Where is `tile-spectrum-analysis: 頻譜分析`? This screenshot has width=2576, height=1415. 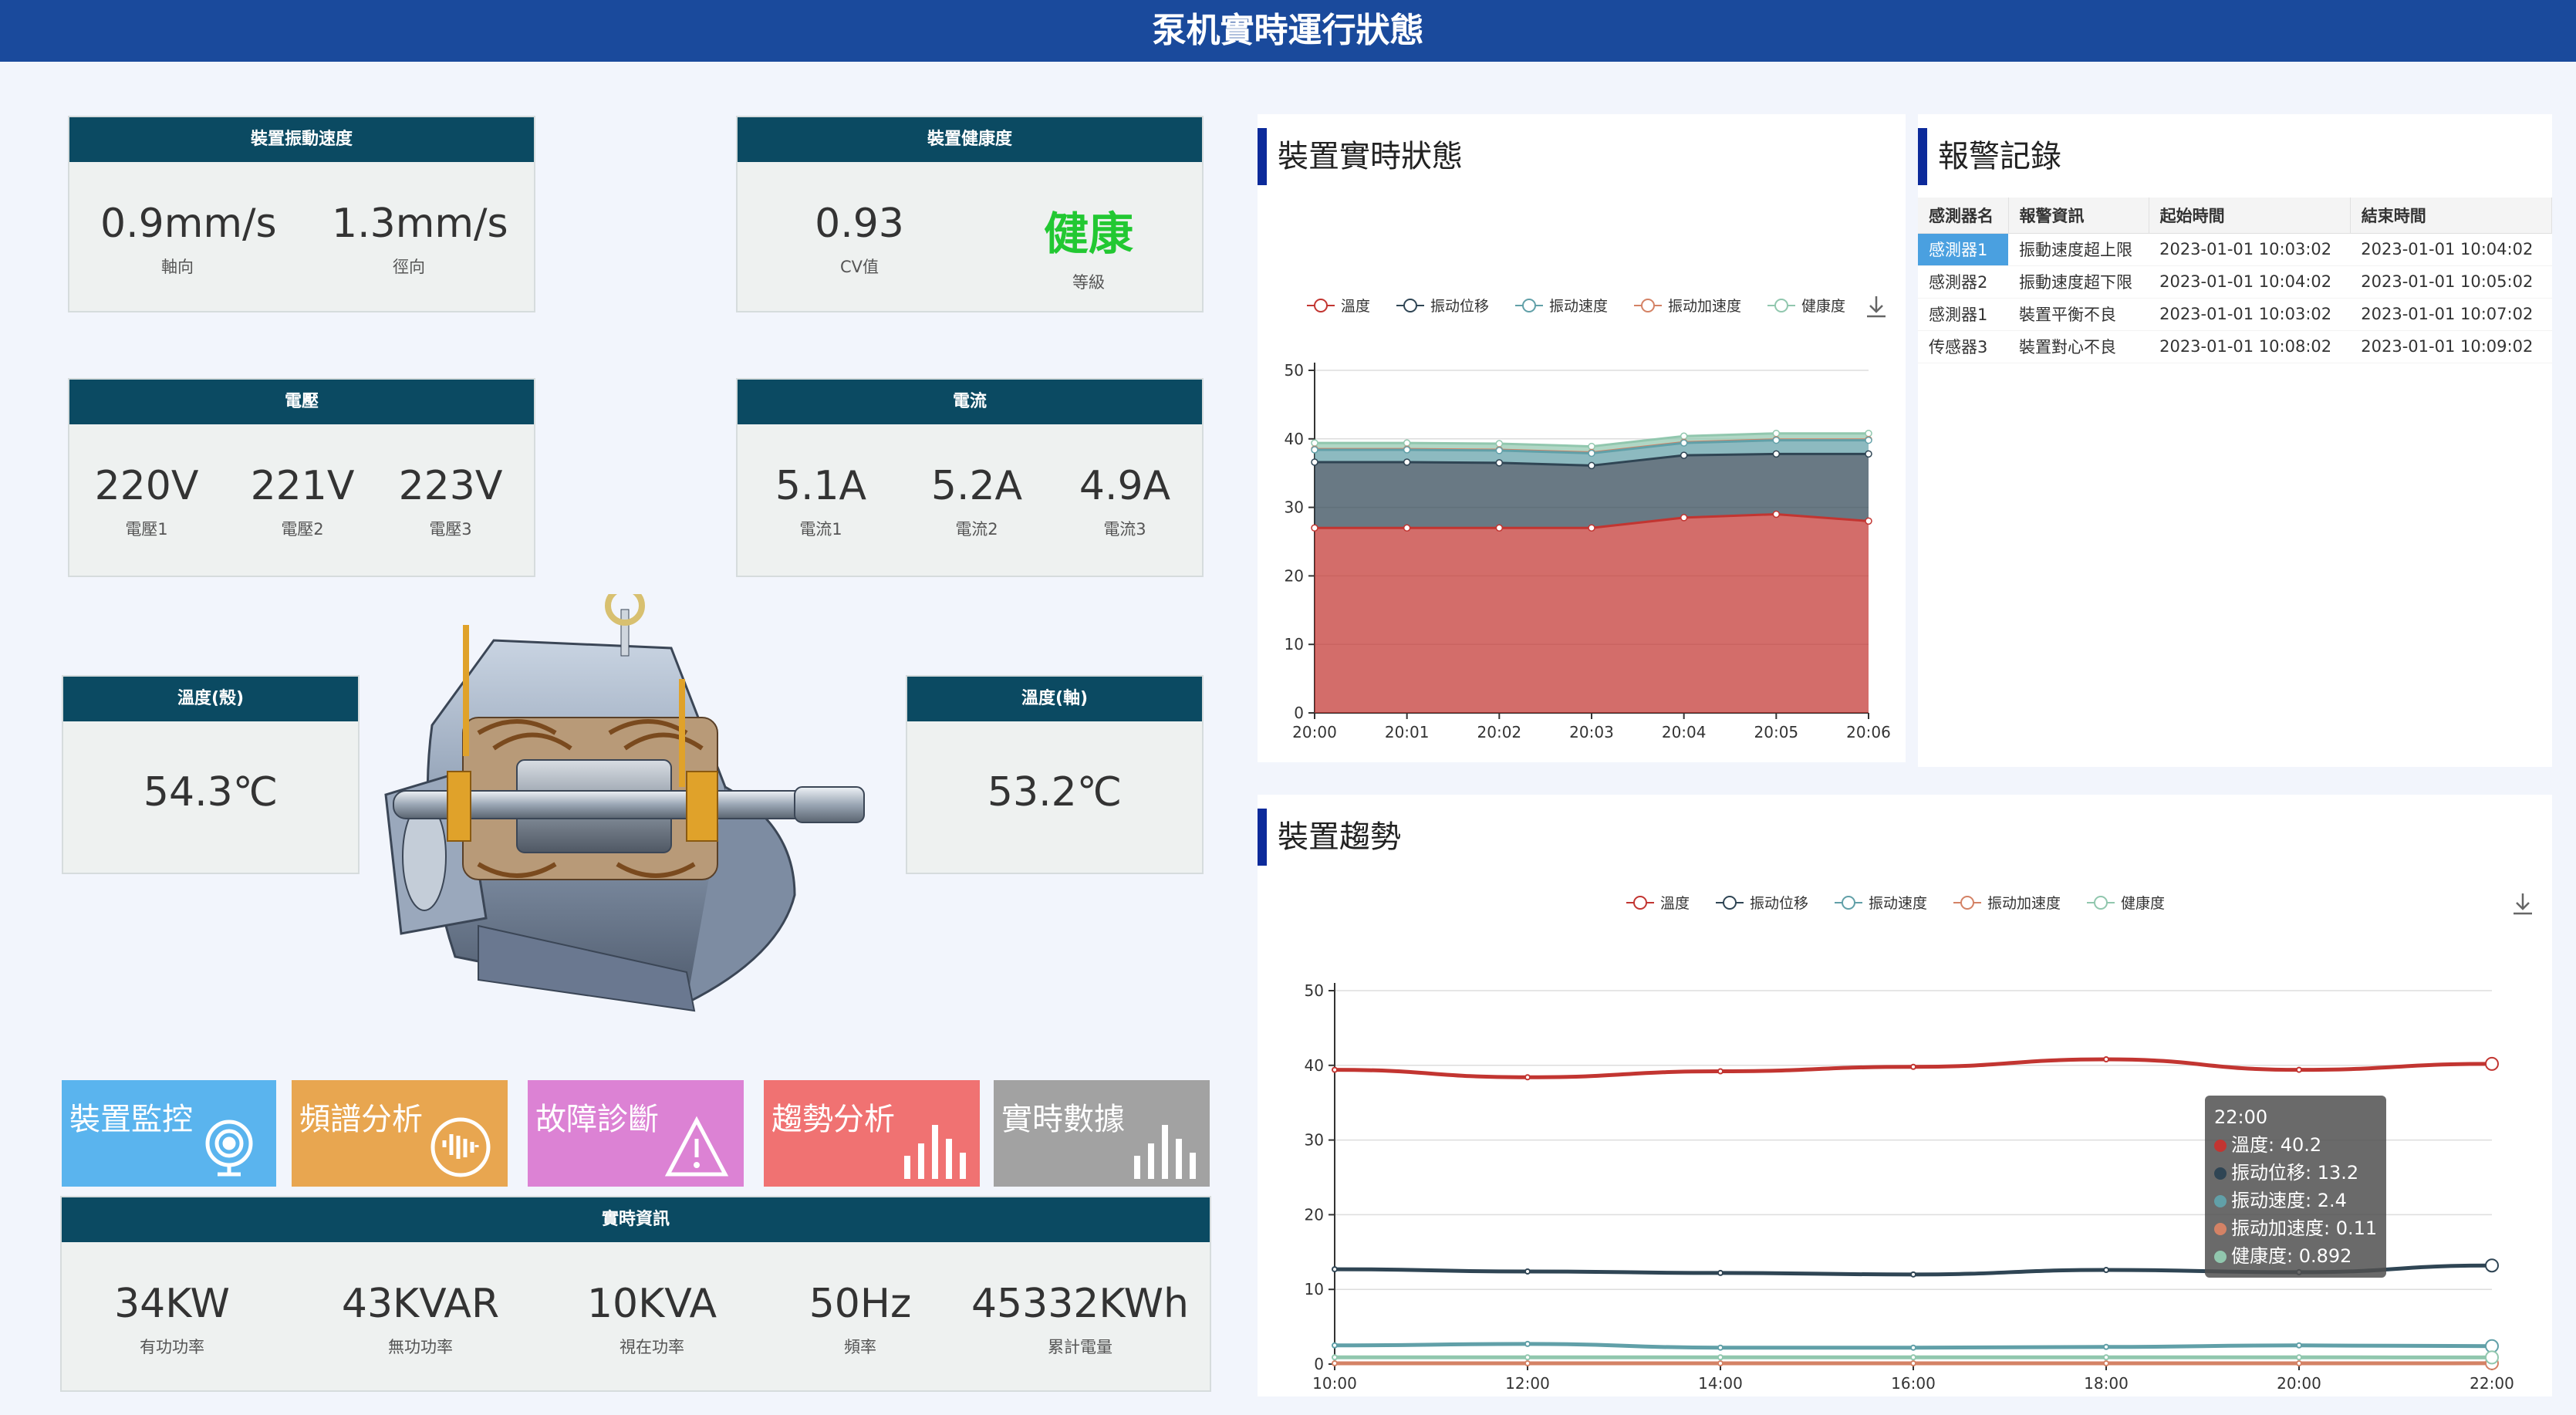
tile-spectrum-analysis: 頻譜分析 is located at coordinates (400, 1133).